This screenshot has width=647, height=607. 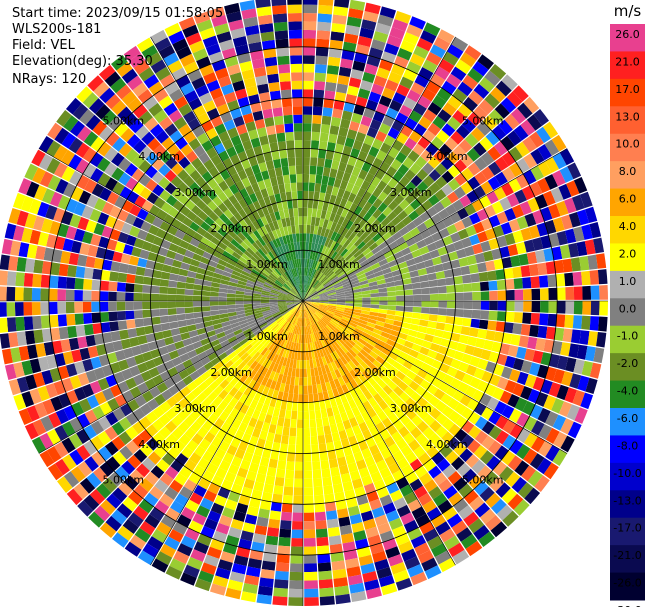 What do you see at coordinates (123, 480) in the screenshot?
I see `ring-label: 5.00km` at bounding box center [123, 480].